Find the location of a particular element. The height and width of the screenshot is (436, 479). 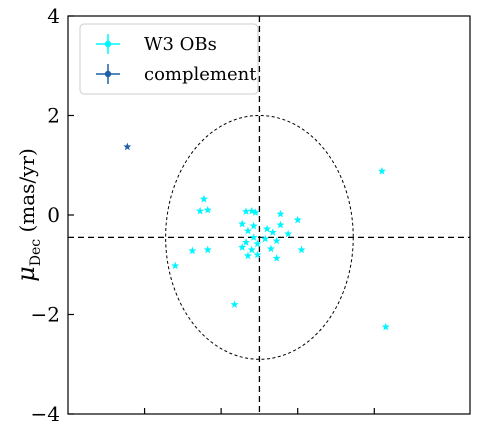

legend: W3 OBs complement is located at coordinates (169, 59).